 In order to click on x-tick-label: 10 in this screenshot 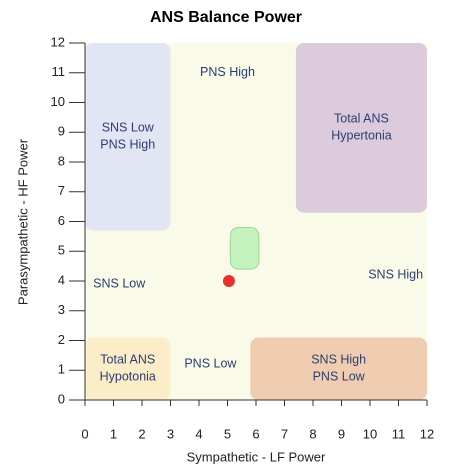, I will do `click(370, 433)`.